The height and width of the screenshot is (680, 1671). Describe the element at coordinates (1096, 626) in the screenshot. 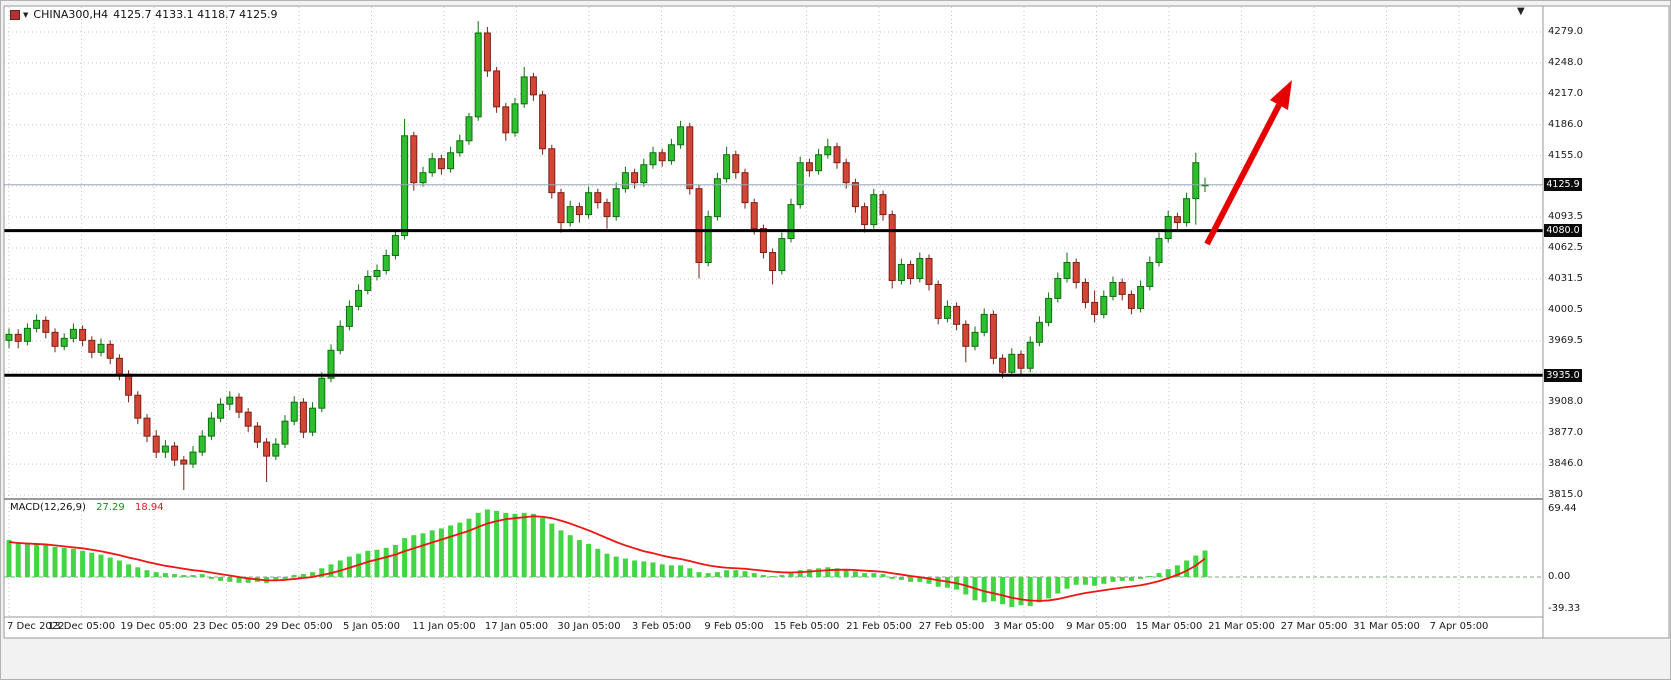

I see `time-axis-label: 9 Mar 05:00` at that location.